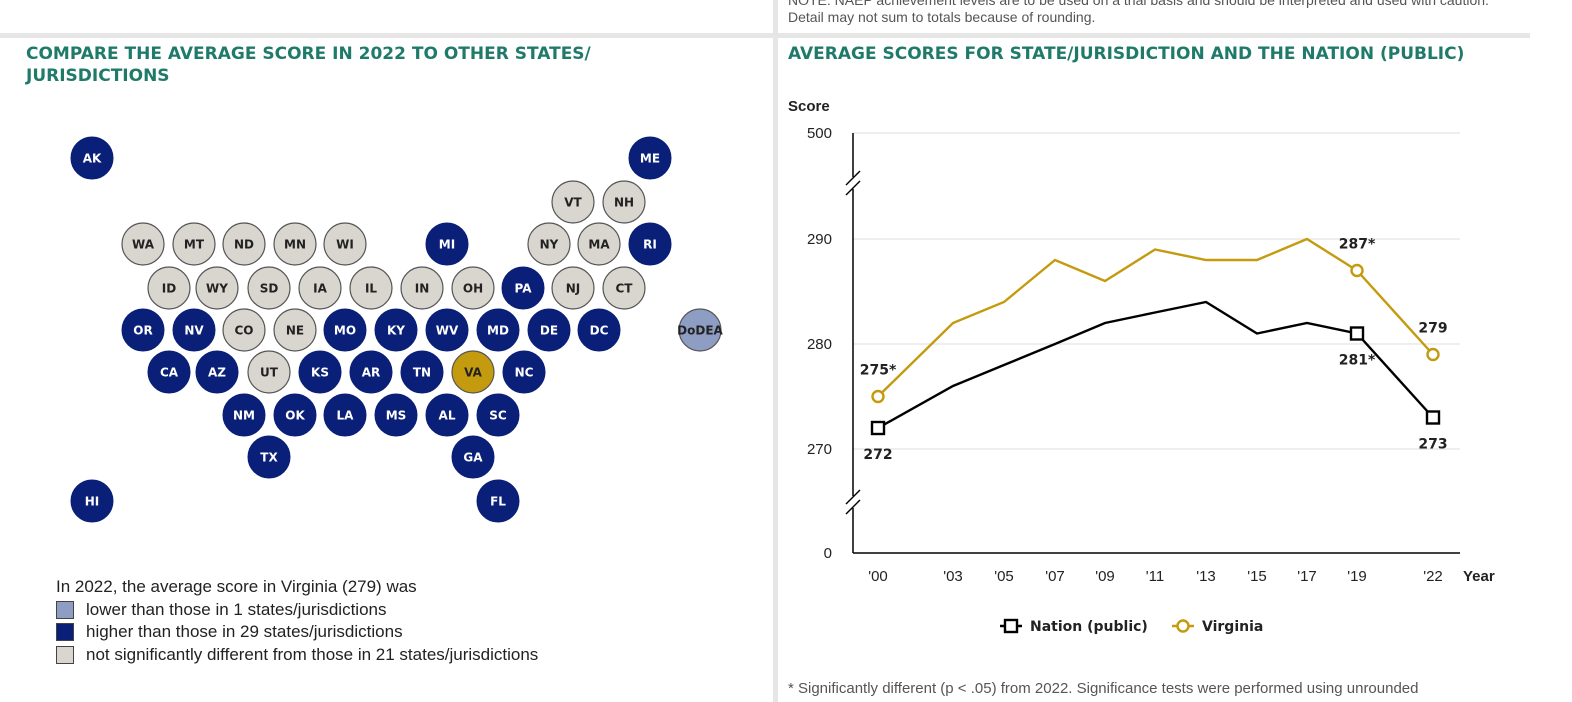 This screenshot has height=702, width=1572. I want to click on state-tile-ut: UT, so click(269, 372).